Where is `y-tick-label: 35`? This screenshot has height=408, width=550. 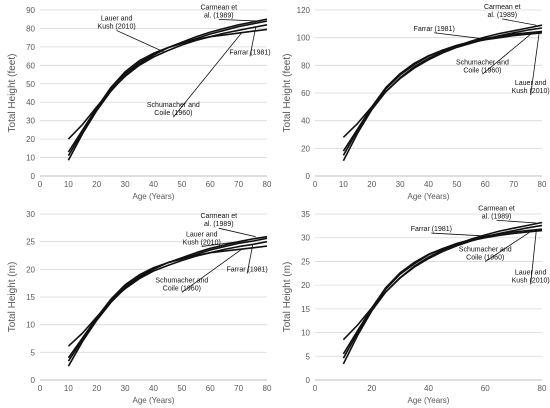
y-tick-label: 35 is located at coordinates (305, 214).